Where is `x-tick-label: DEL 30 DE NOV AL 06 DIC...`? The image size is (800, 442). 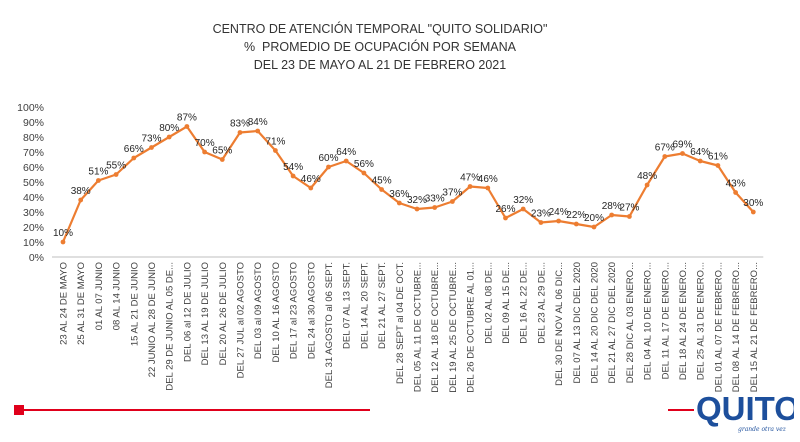
x-tick-label: DEL 30 DE NOV AL 06 DIC... is located at coordinates (559, 324).